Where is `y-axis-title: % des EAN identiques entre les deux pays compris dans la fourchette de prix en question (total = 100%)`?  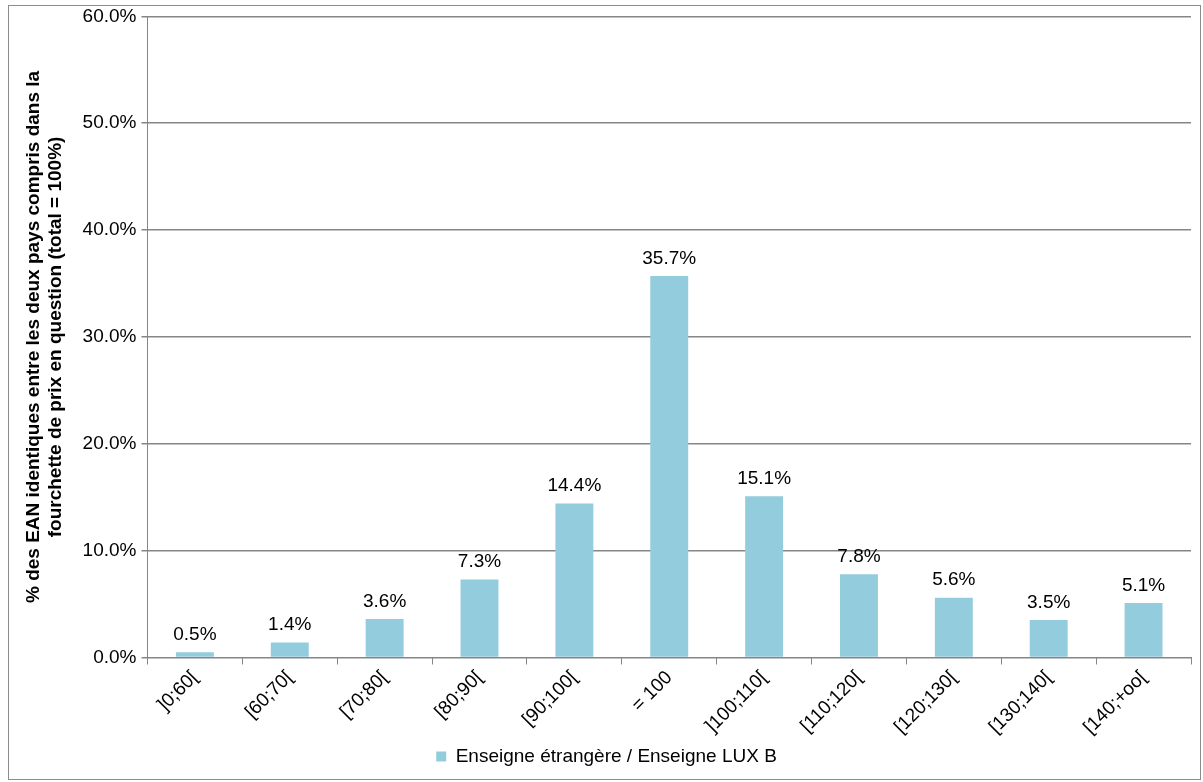 y-axis-title: % des EAN identiques entre les deux pays compris dans la fourchette de prix en question (total = 100%) is located at coordinates (43, 337).